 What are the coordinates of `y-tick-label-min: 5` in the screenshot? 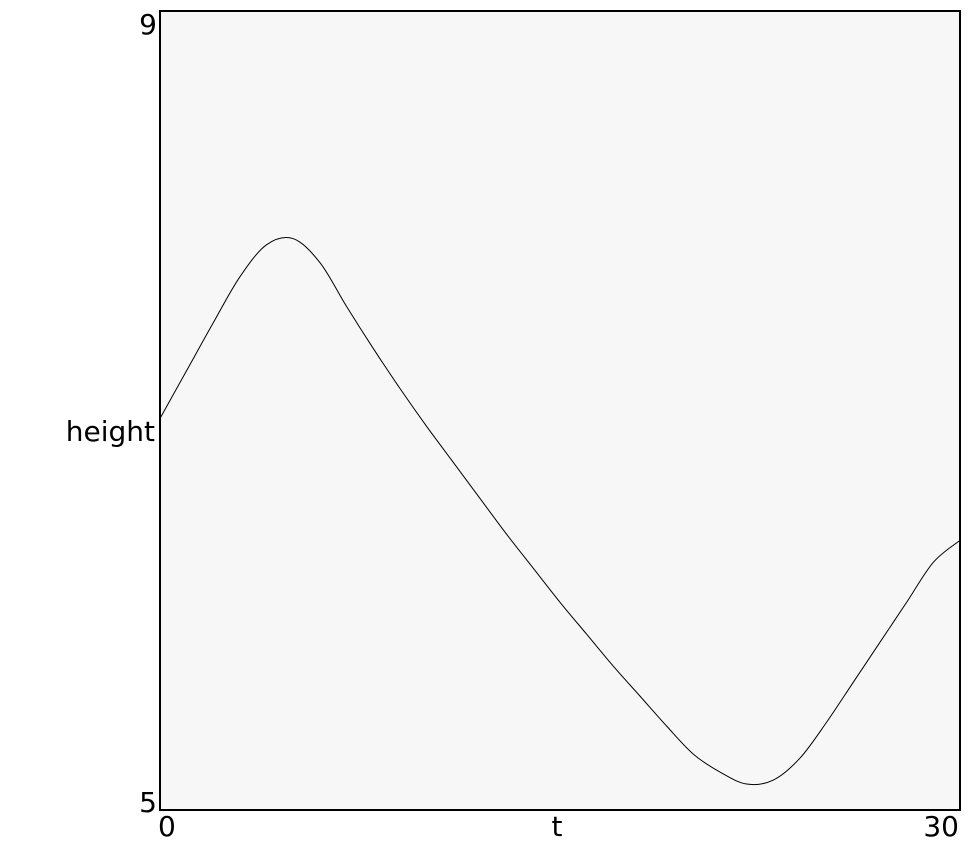 It's located at (148, 802).